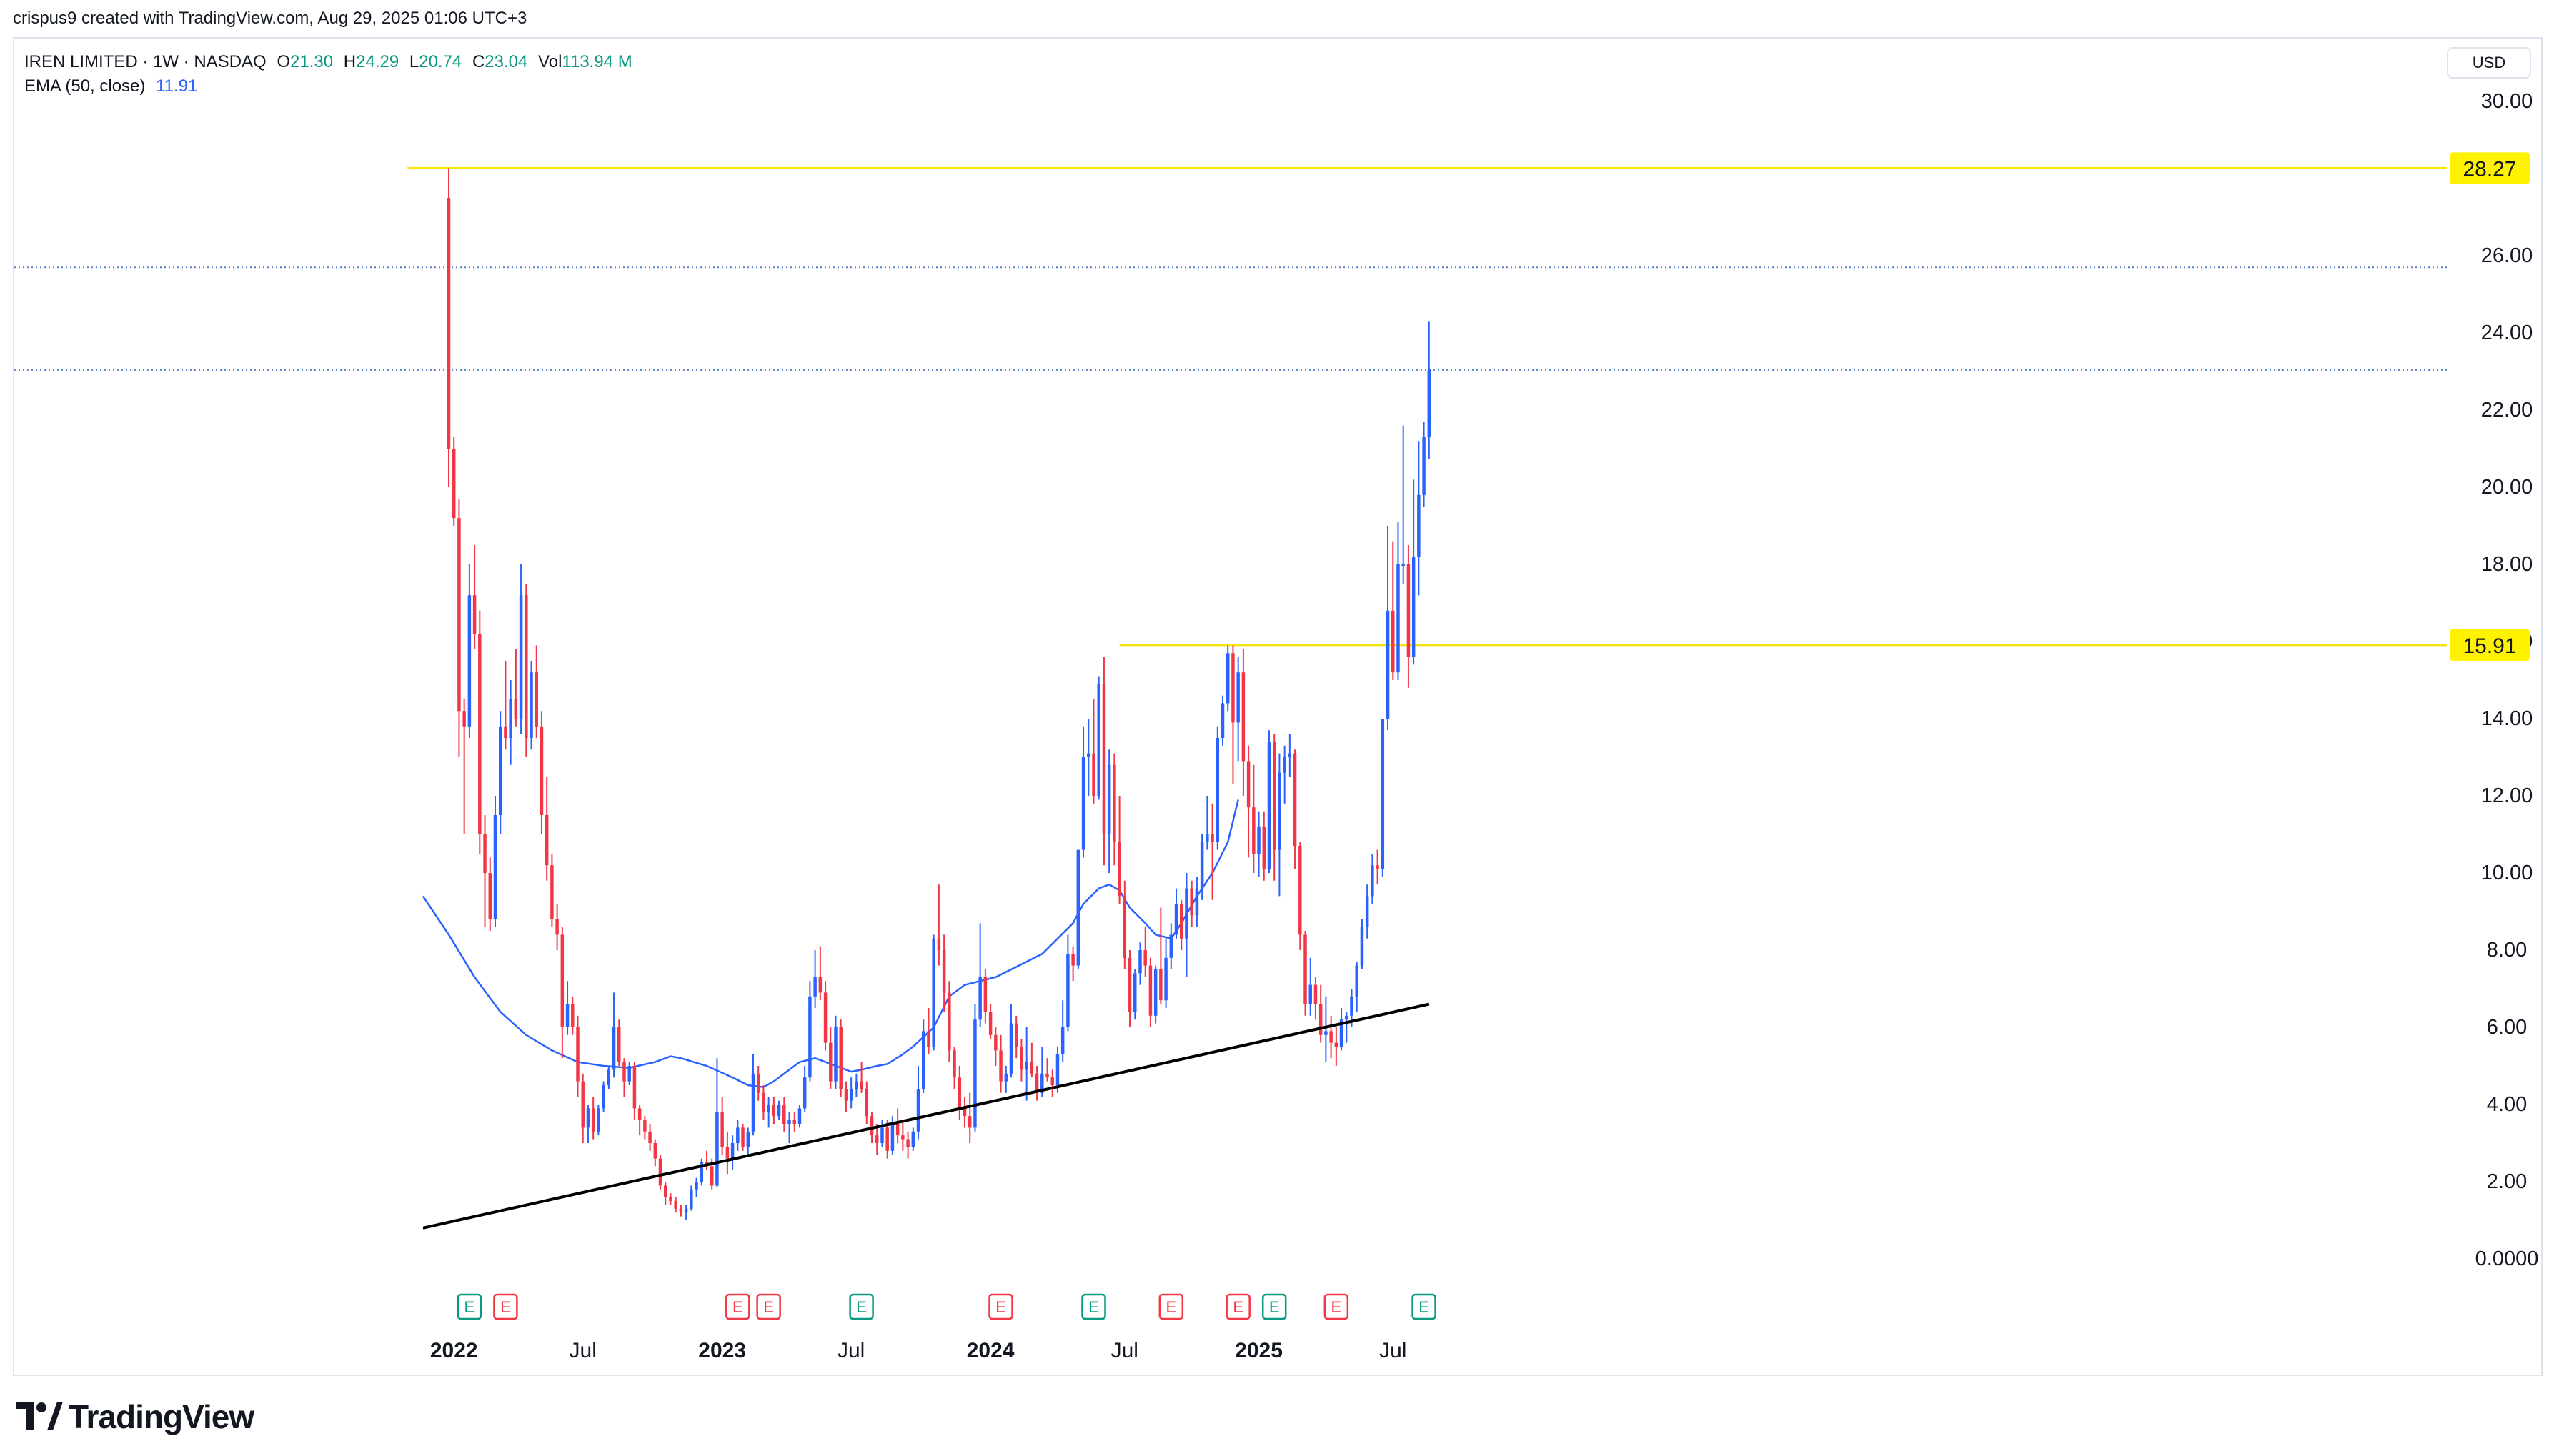  I want to click on currency-button: USD, so click(2489, 63).